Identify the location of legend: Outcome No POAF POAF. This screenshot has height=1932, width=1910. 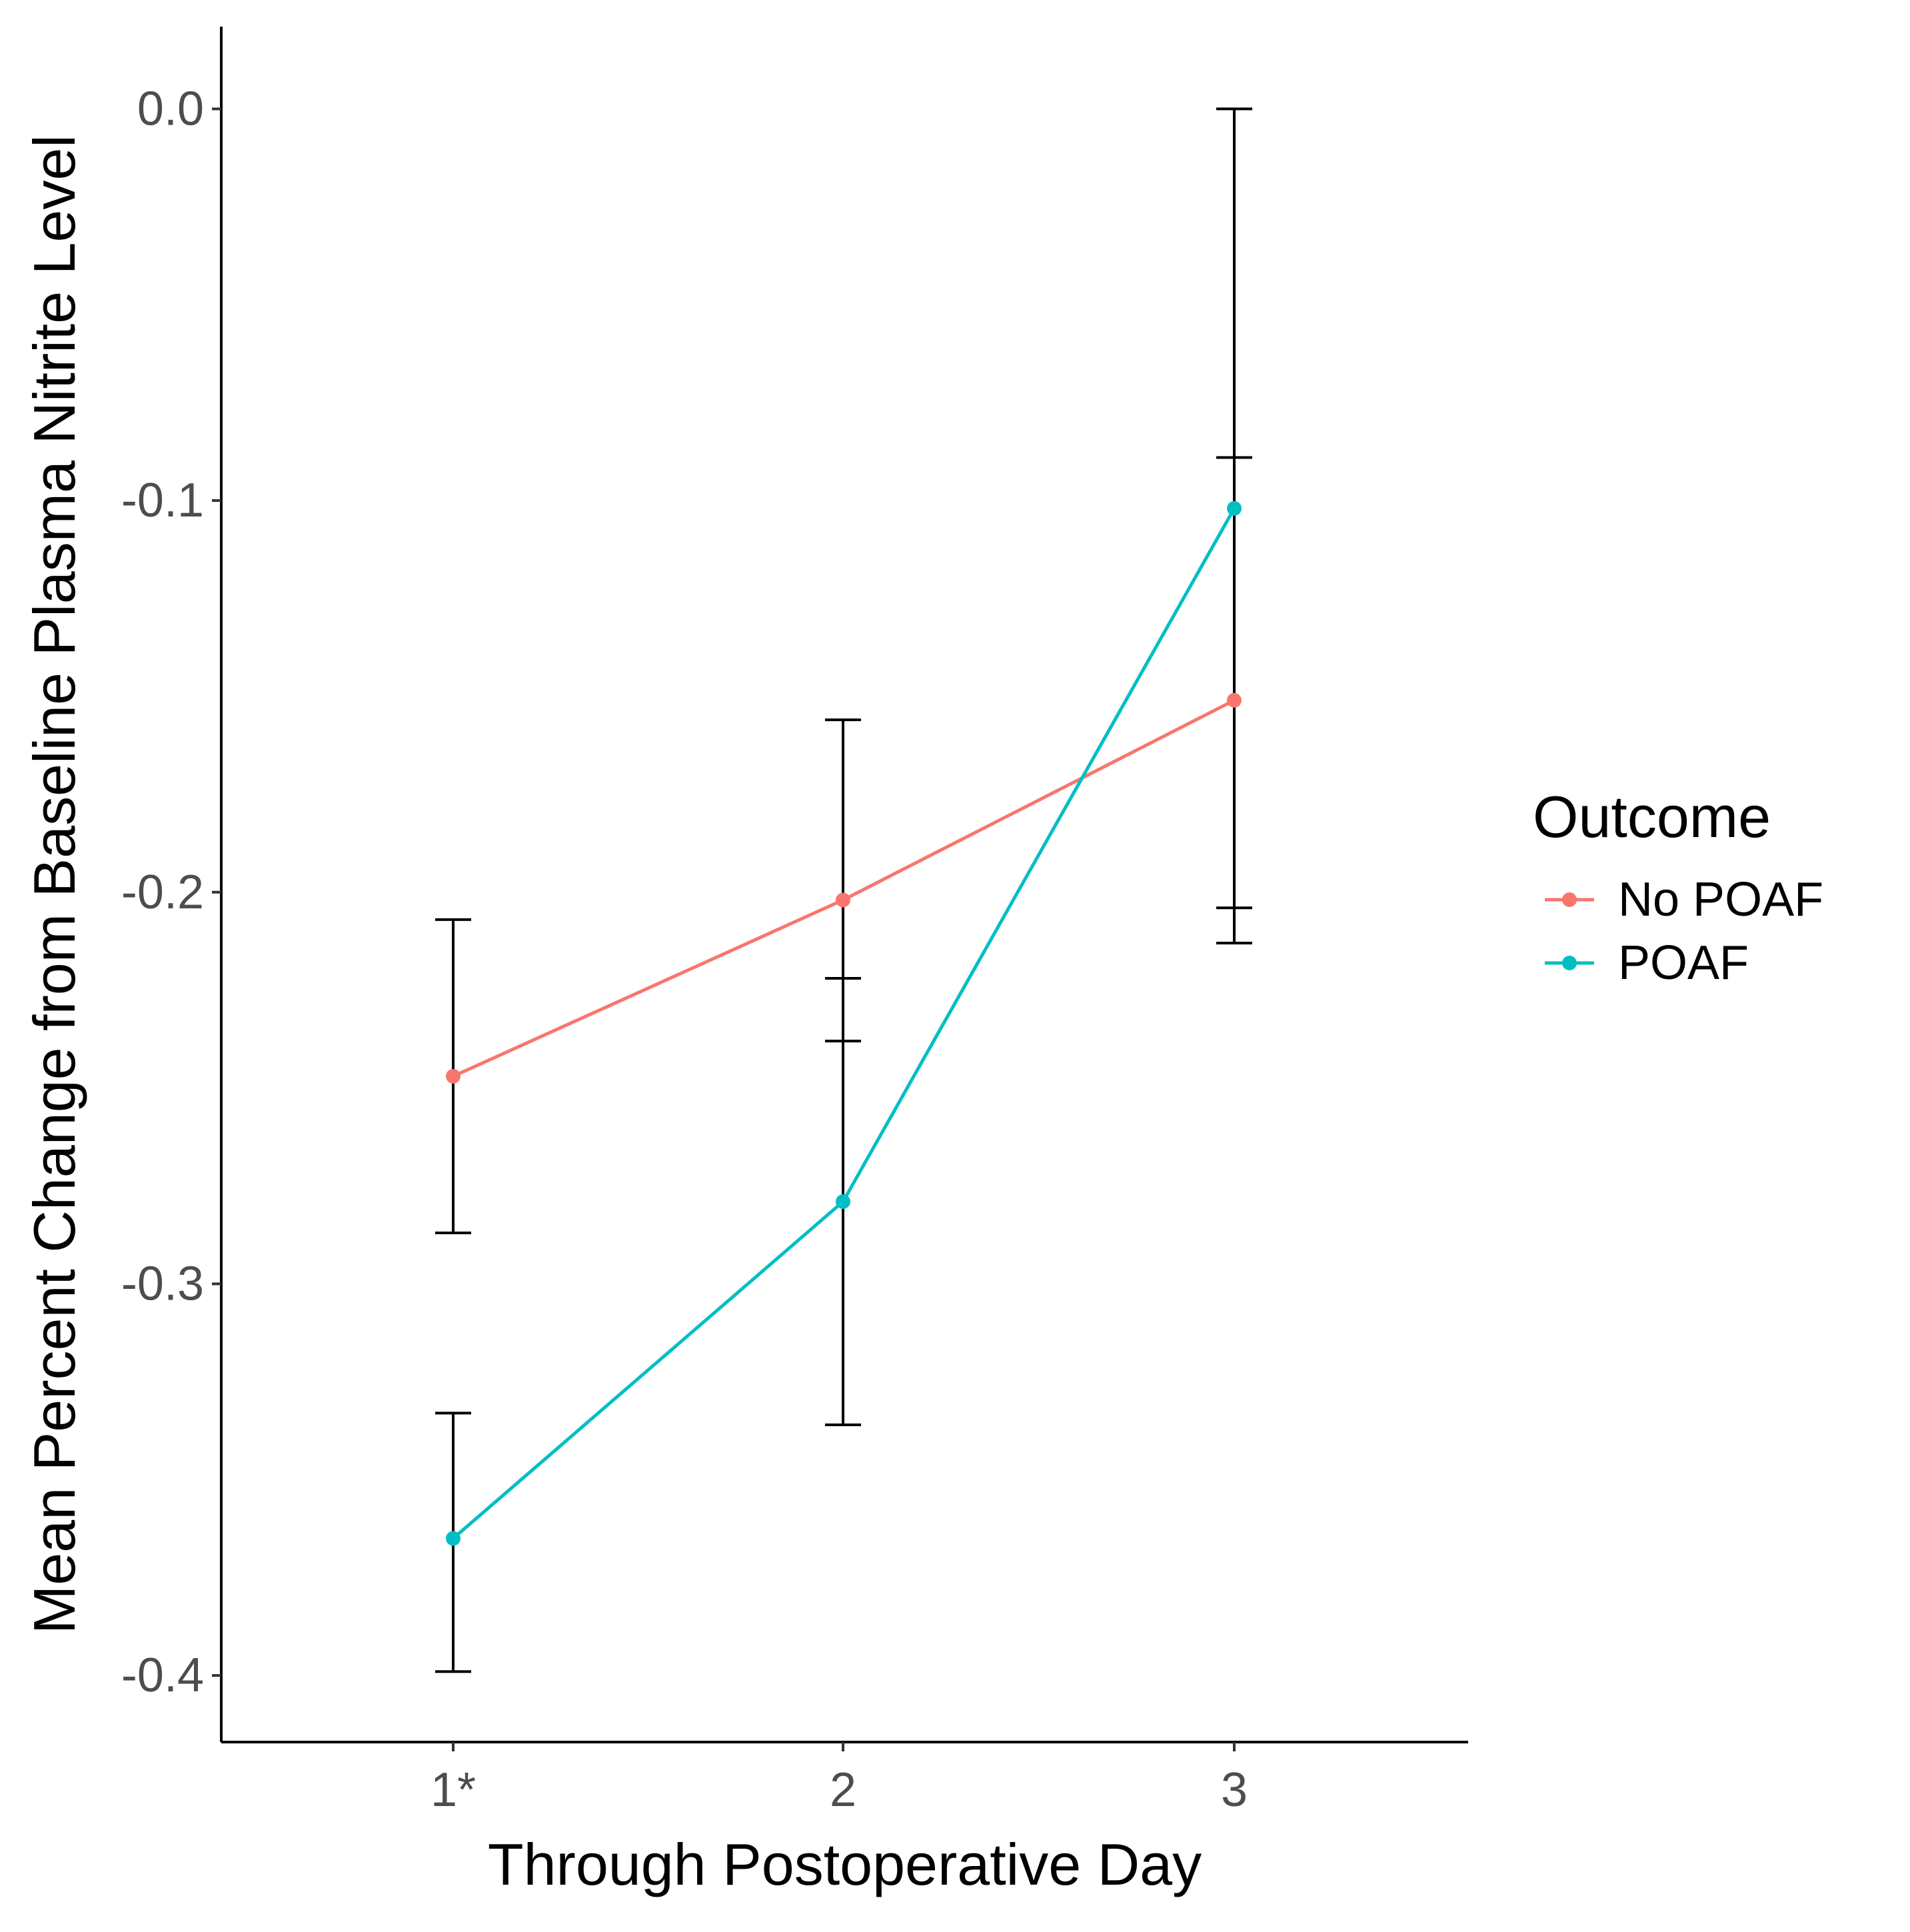
(1678, 887).